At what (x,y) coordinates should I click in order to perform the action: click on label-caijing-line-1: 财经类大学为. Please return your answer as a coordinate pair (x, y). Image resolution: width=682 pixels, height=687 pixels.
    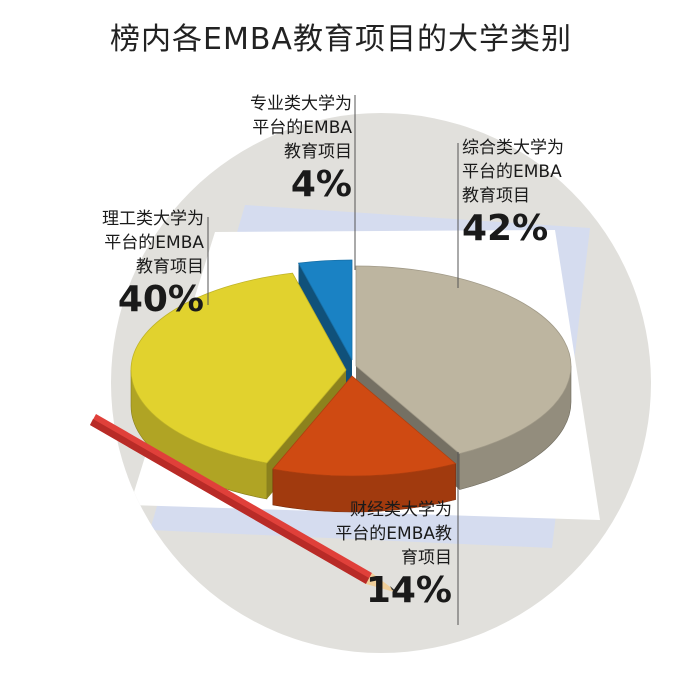
    Looking at the image, I should click on (401, 510).